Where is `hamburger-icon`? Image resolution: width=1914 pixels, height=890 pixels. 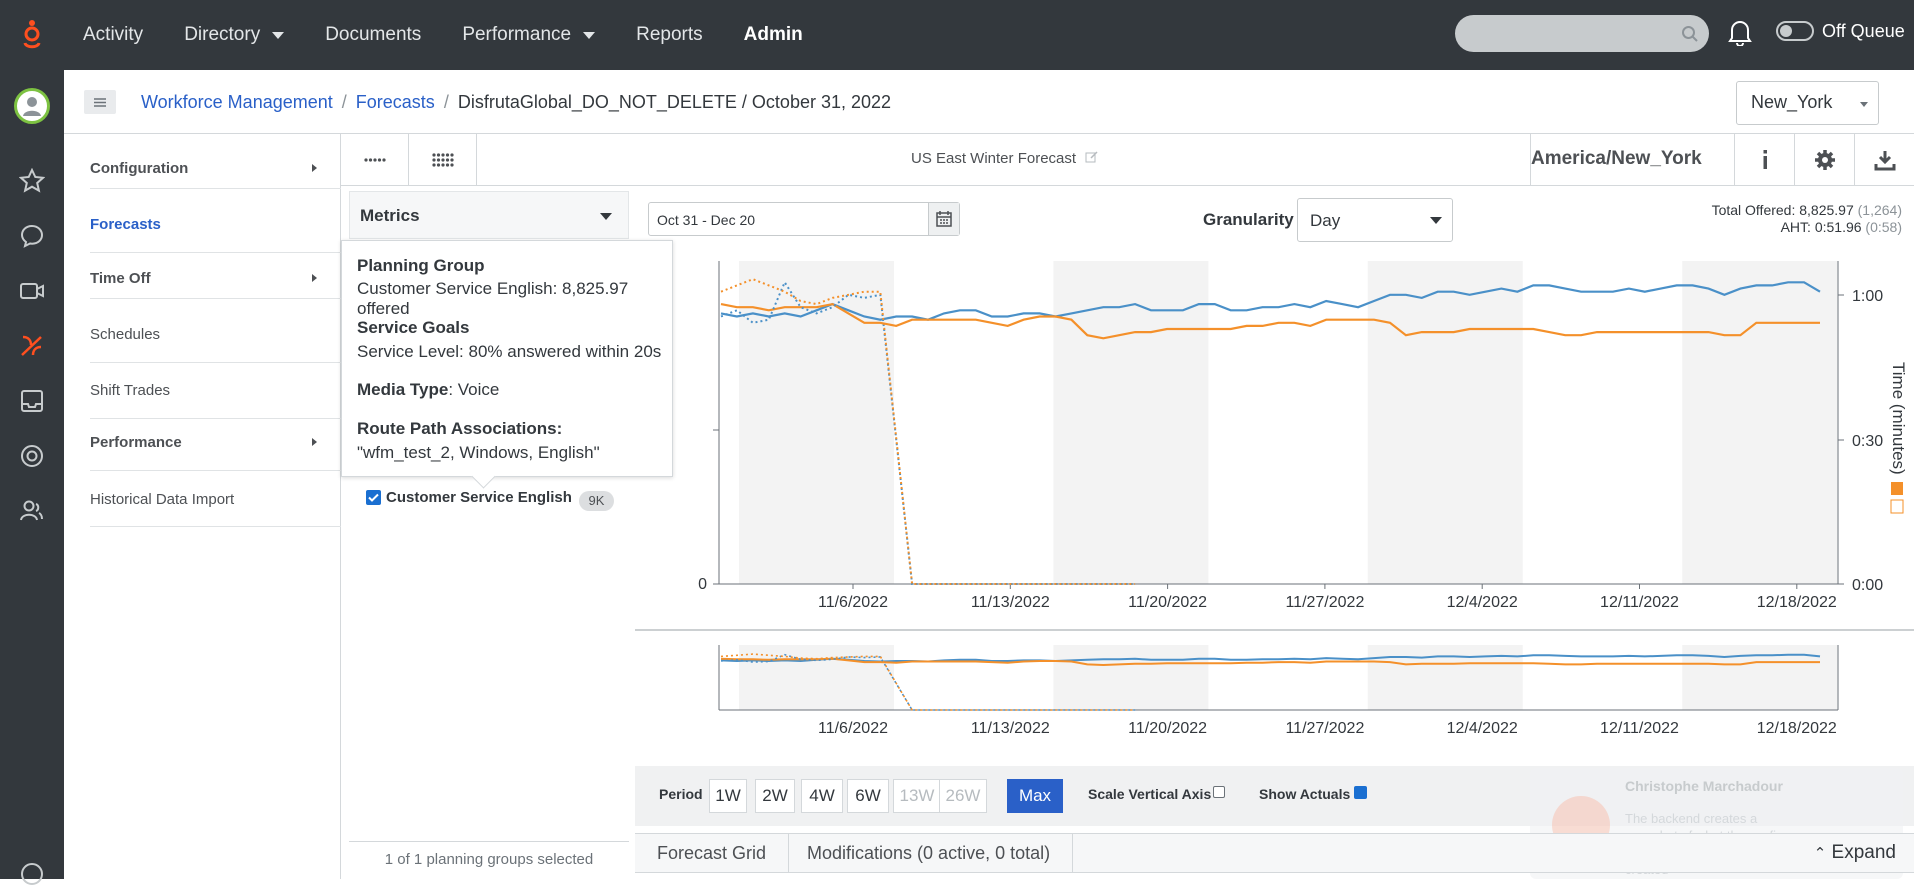
hamburger-icon is located at coordinates (100, 102).